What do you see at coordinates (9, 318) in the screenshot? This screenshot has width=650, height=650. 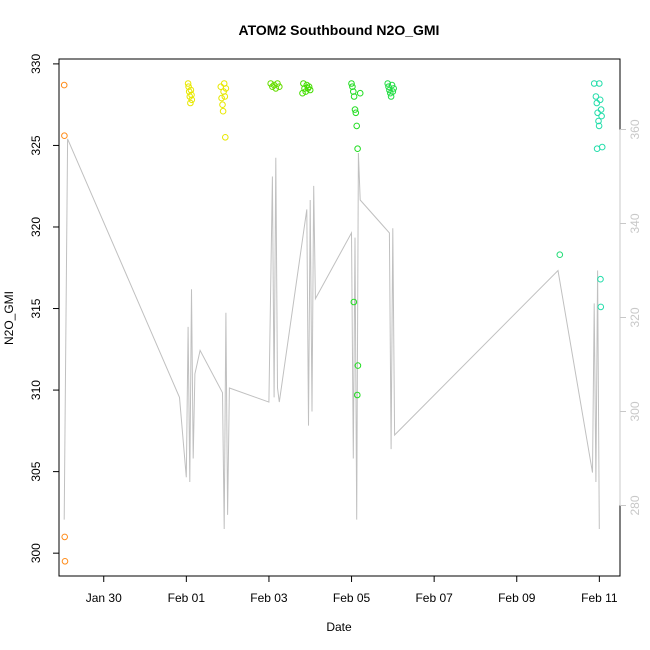 I see `y-axis-label: N2O_GMI` at bounding box center [9, 318].